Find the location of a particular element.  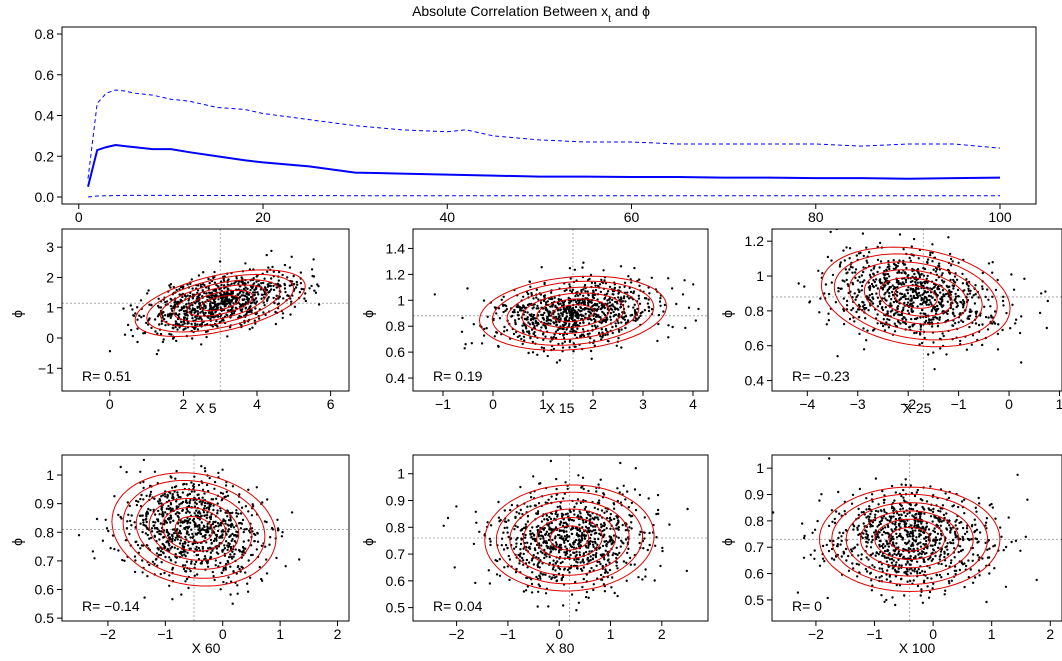

x-tick-label: 6 is located at coordinates (331, 404).